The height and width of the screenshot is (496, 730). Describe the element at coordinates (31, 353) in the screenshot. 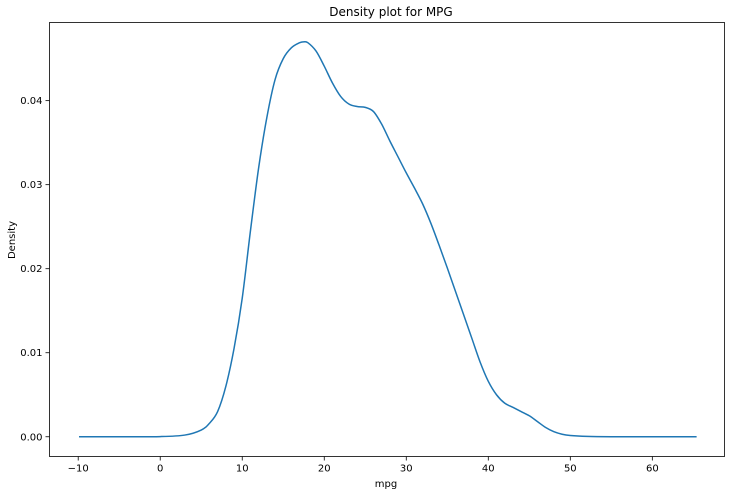

I see `y-tick-label: 0.01` at that location.